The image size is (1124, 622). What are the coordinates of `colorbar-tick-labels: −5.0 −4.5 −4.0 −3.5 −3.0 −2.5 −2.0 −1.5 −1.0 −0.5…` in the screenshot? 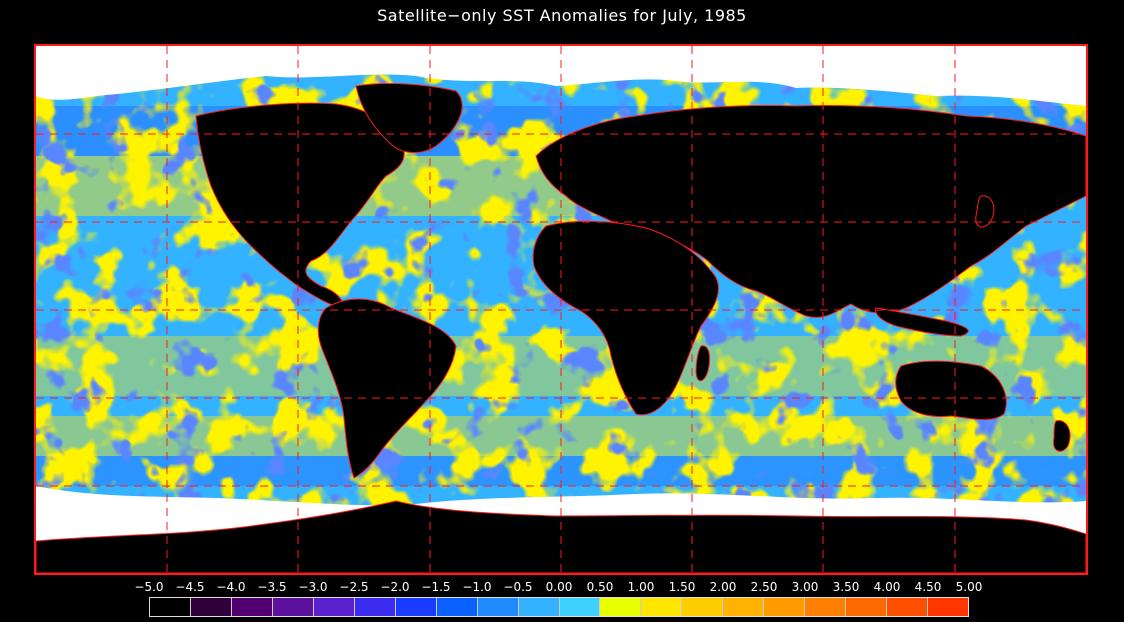 It's located at (562, 588).